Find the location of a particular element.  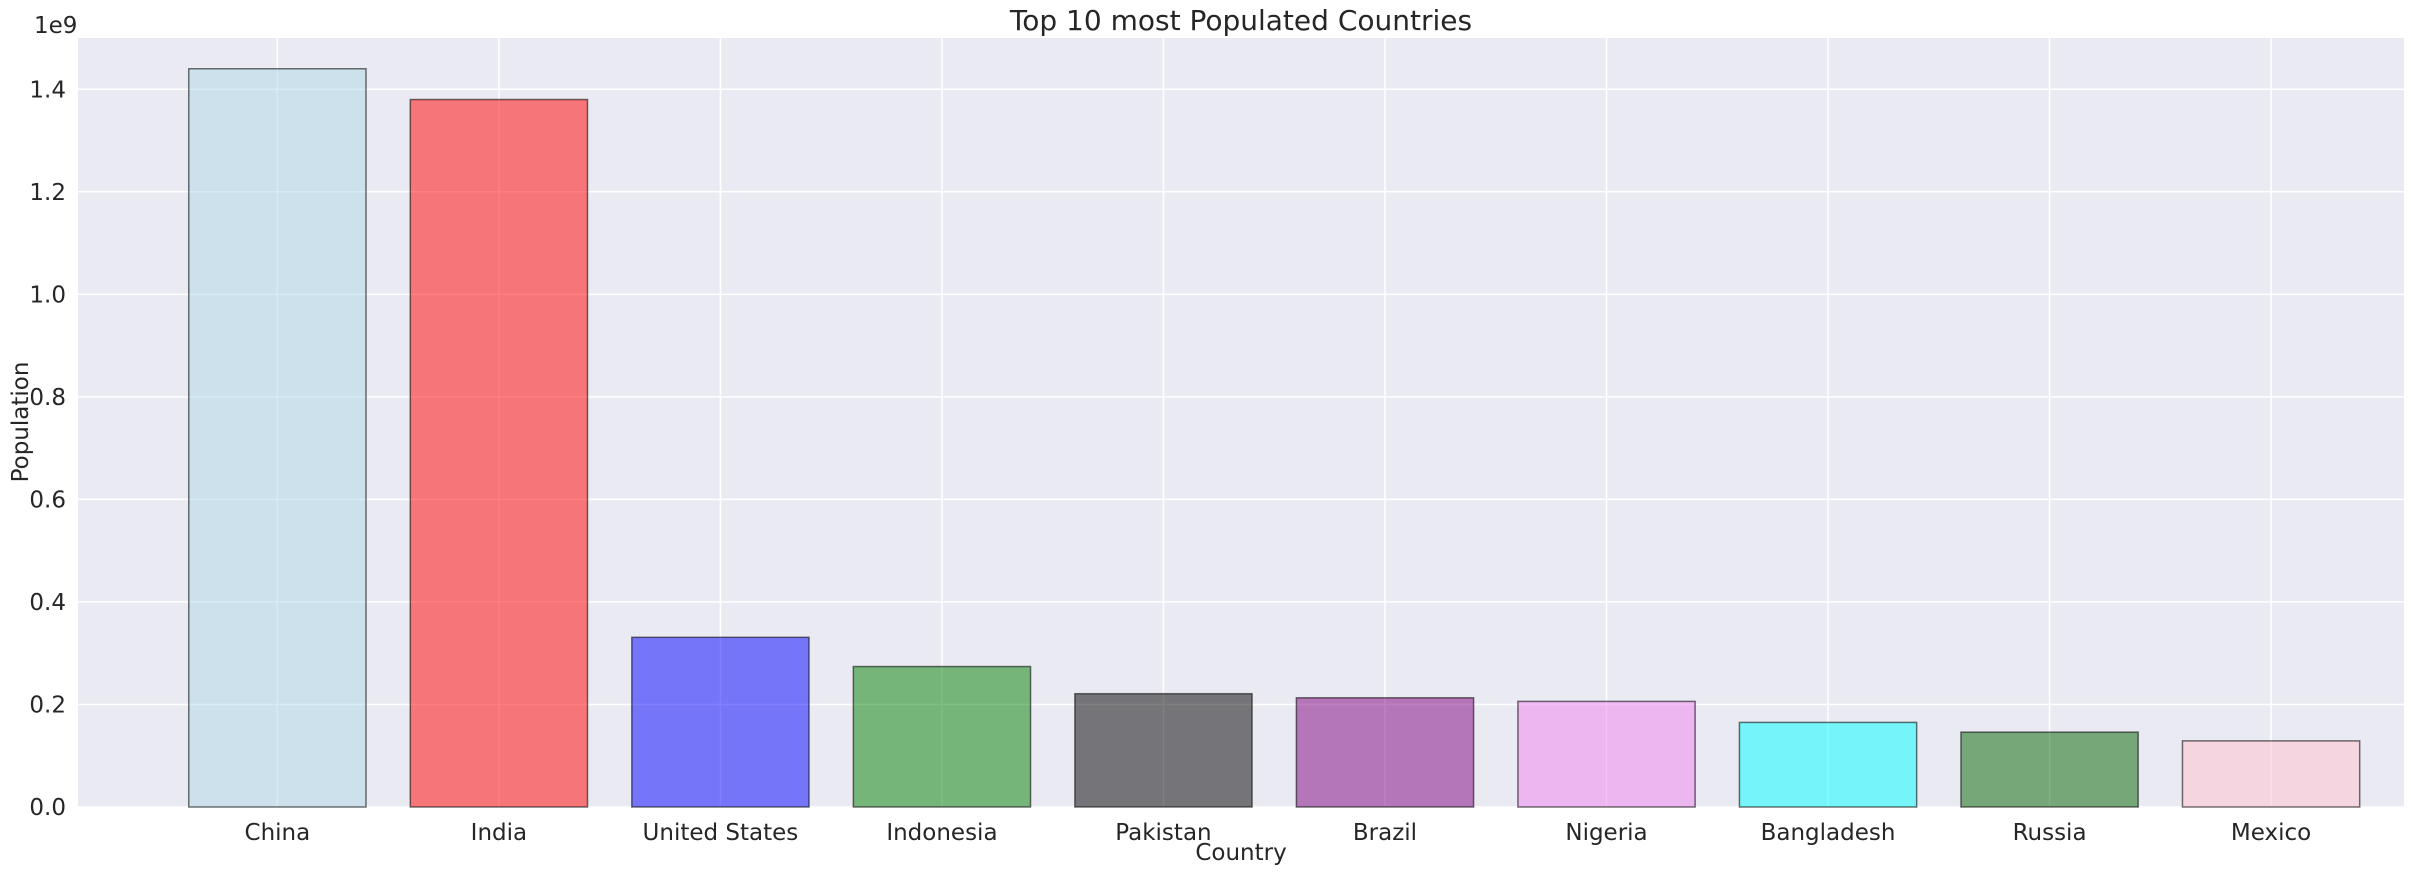

x-tick-label: Indonesia is located at coordinates (941, 833).